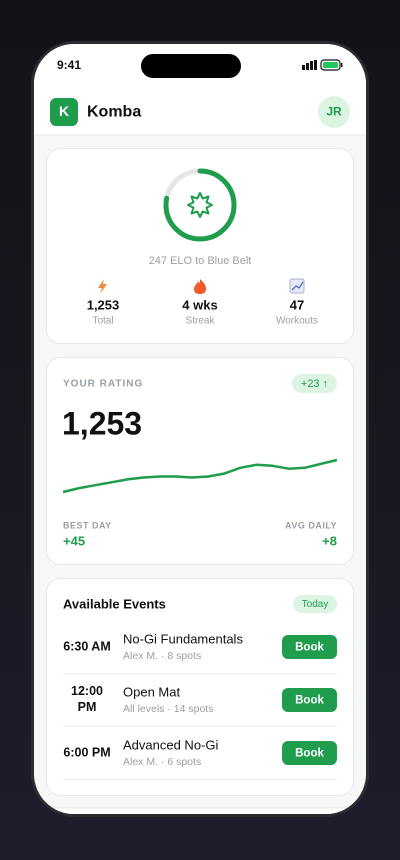 The image size is (400, 860). What do you see at coordinates (102, 286) in the screenshot?
I see `icon-bolt` at bounding box center [102, 286].